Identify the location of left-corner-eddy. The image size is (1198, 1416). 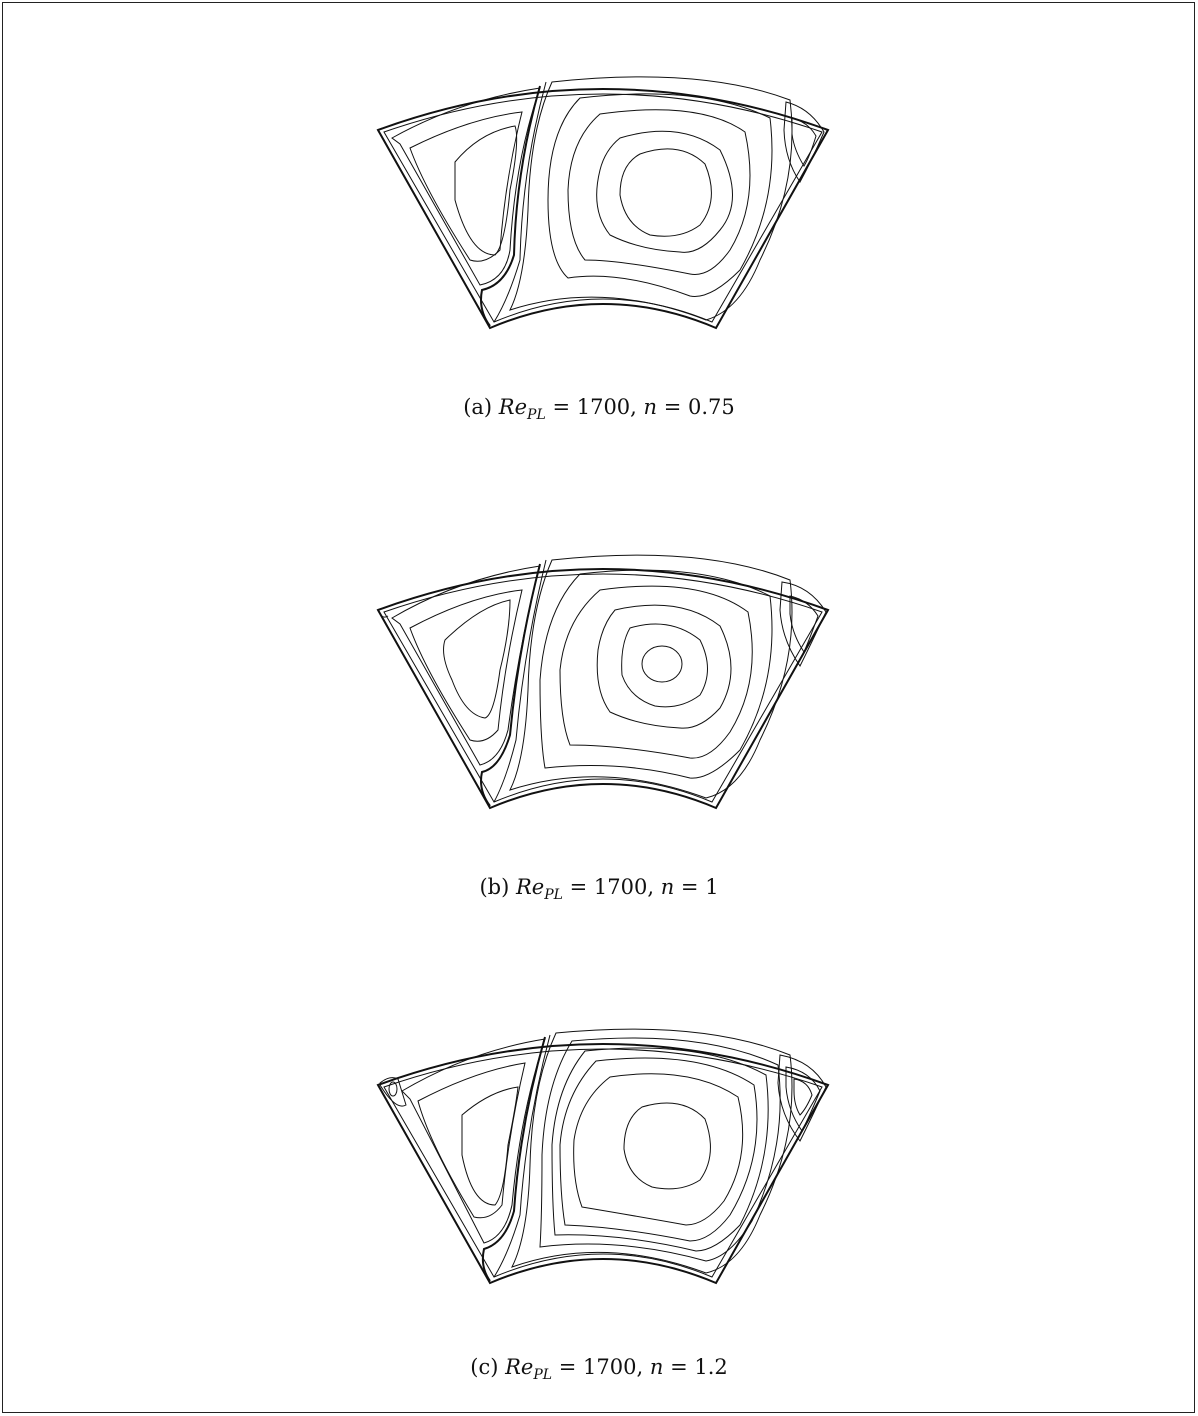
(393, 1092).